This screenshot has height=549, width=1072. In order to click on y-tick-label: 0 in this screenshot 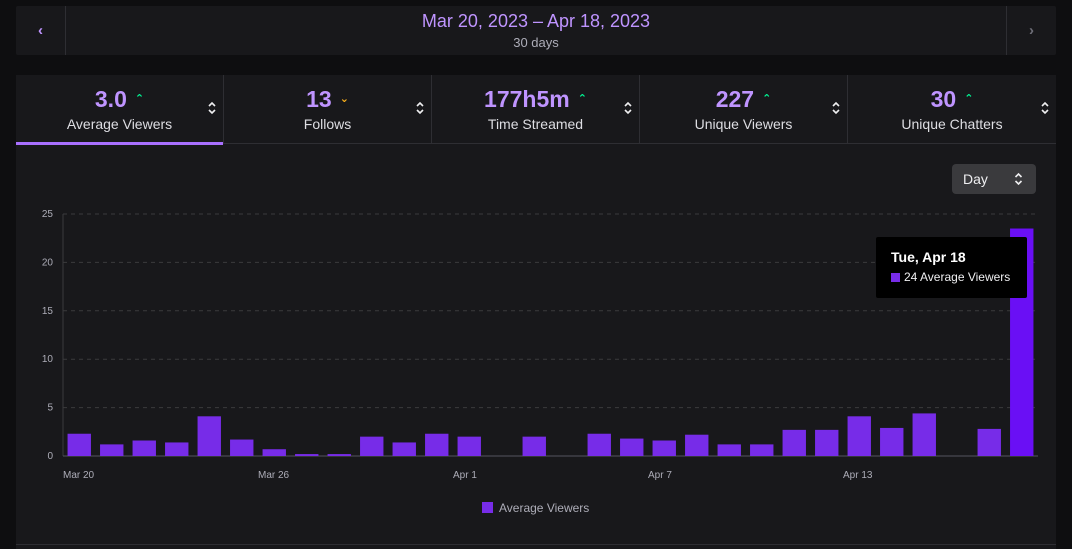, I will do `click(50, 456)`.